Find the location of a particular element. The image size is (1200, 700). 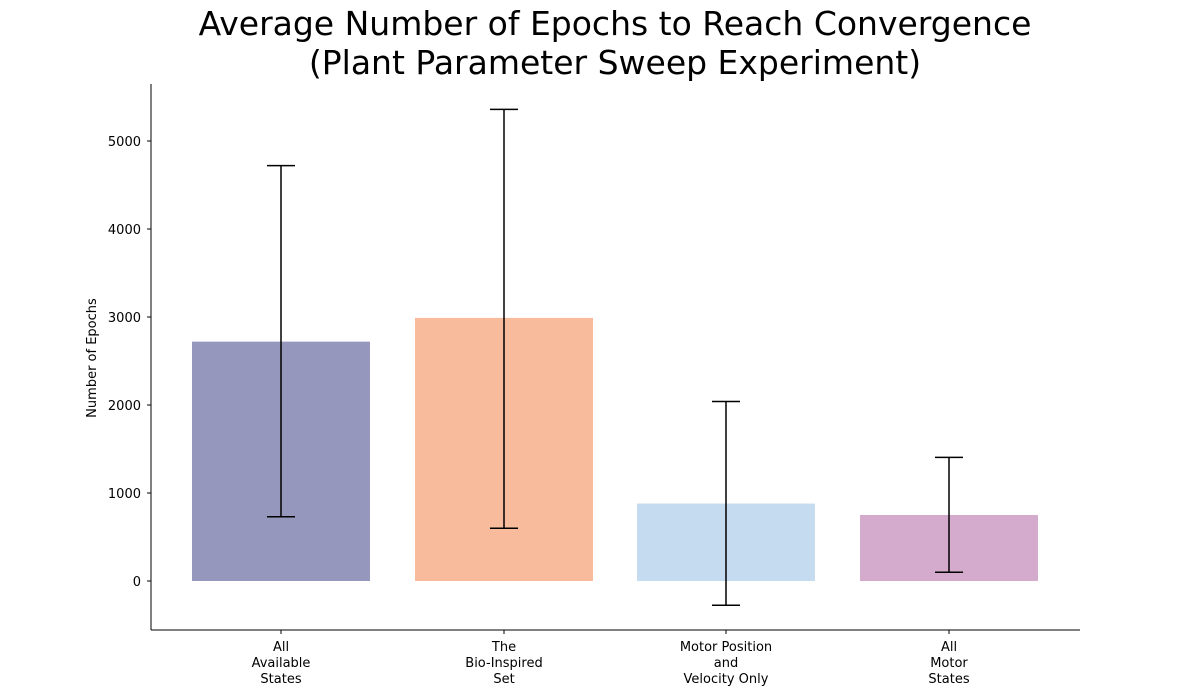

x-tick-label-2: The Bio-Inspired Set is located at coordinates (503, 663).